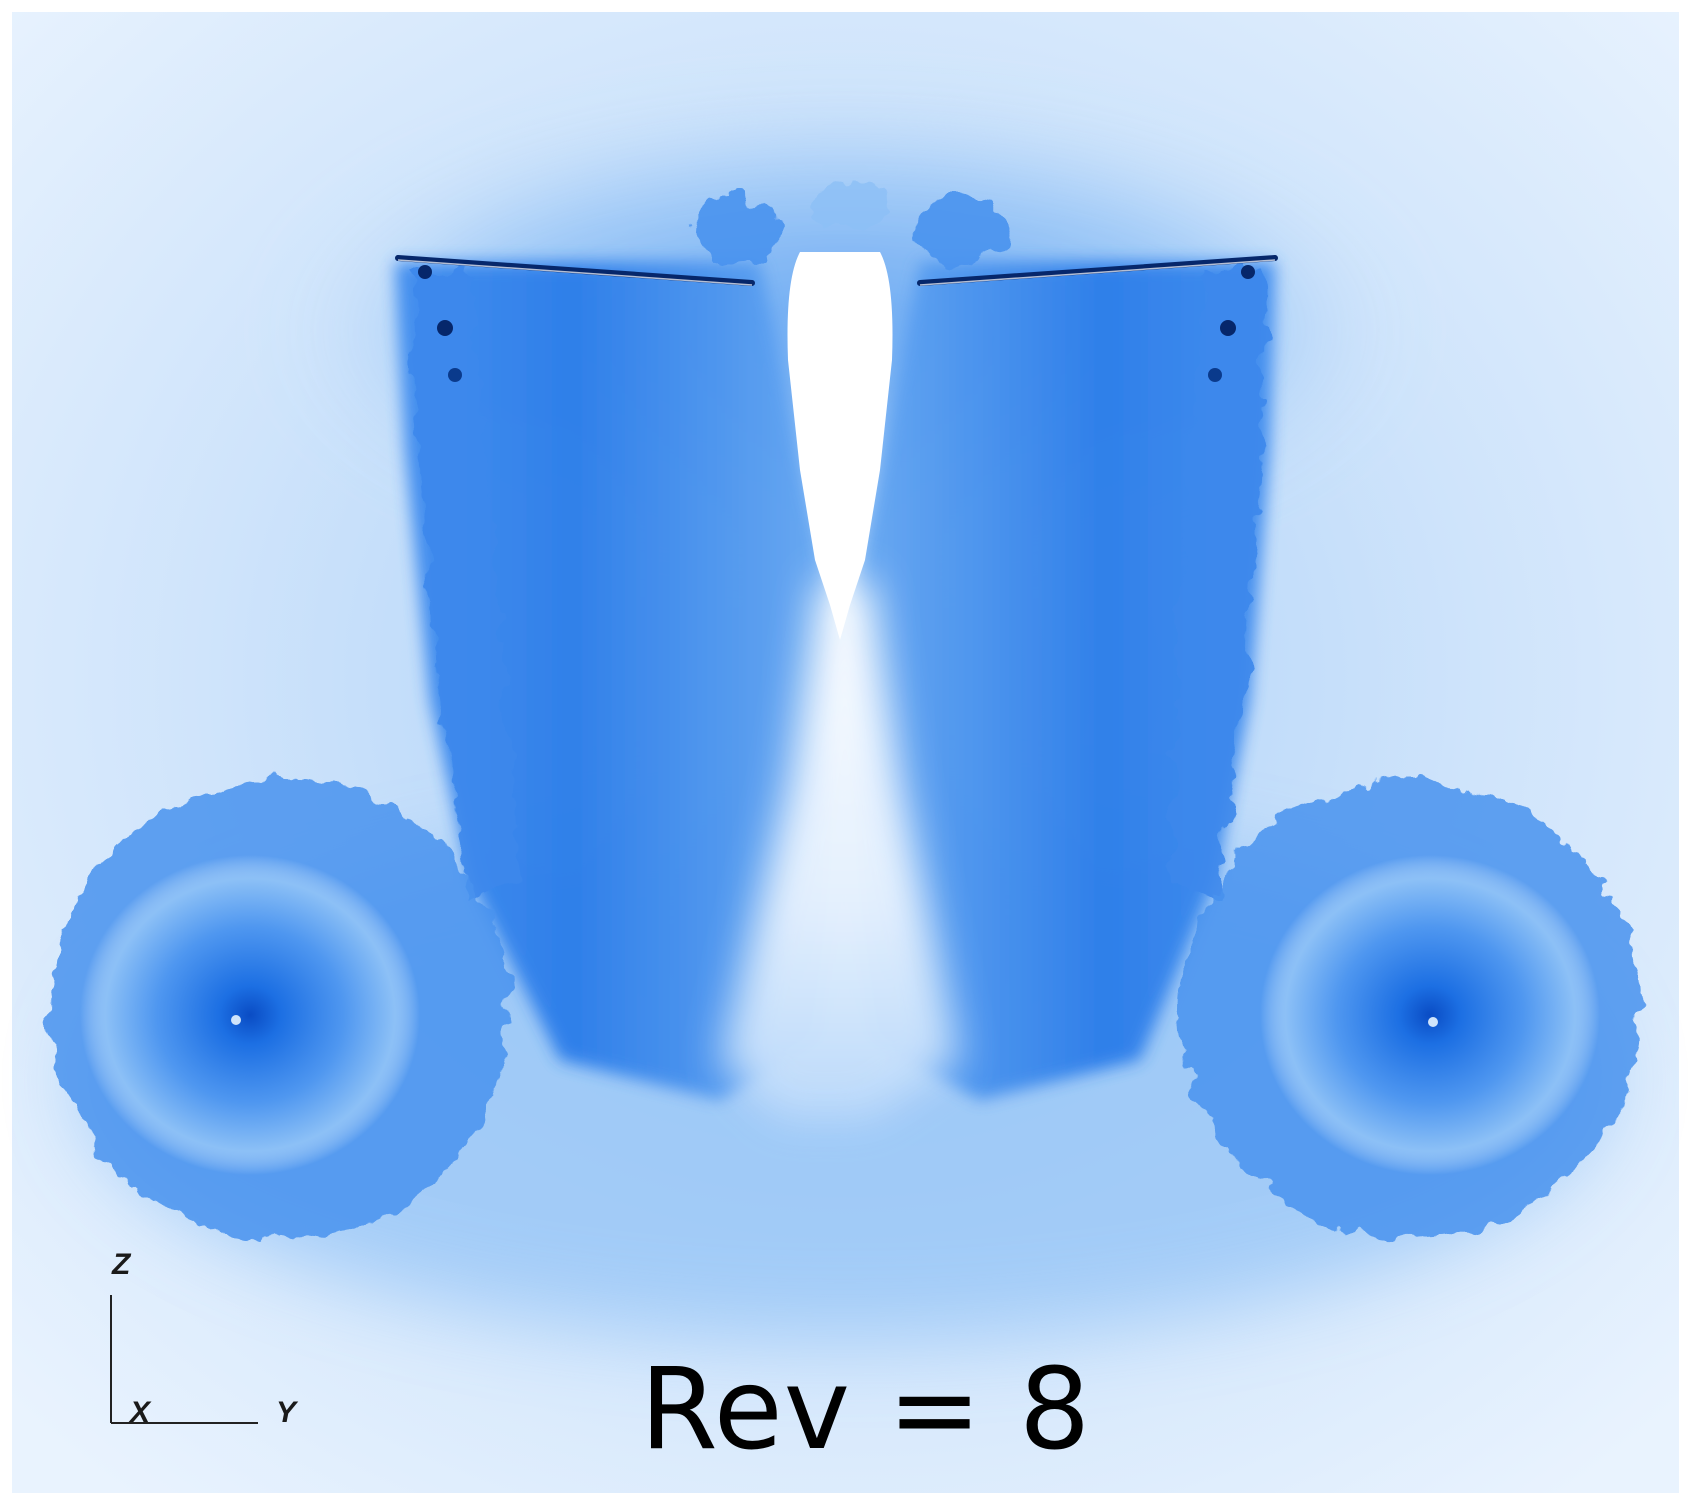  Describe the element at coordinates (121, 1264) in the screenshot. I see `axis-label-z: Z` at that location.